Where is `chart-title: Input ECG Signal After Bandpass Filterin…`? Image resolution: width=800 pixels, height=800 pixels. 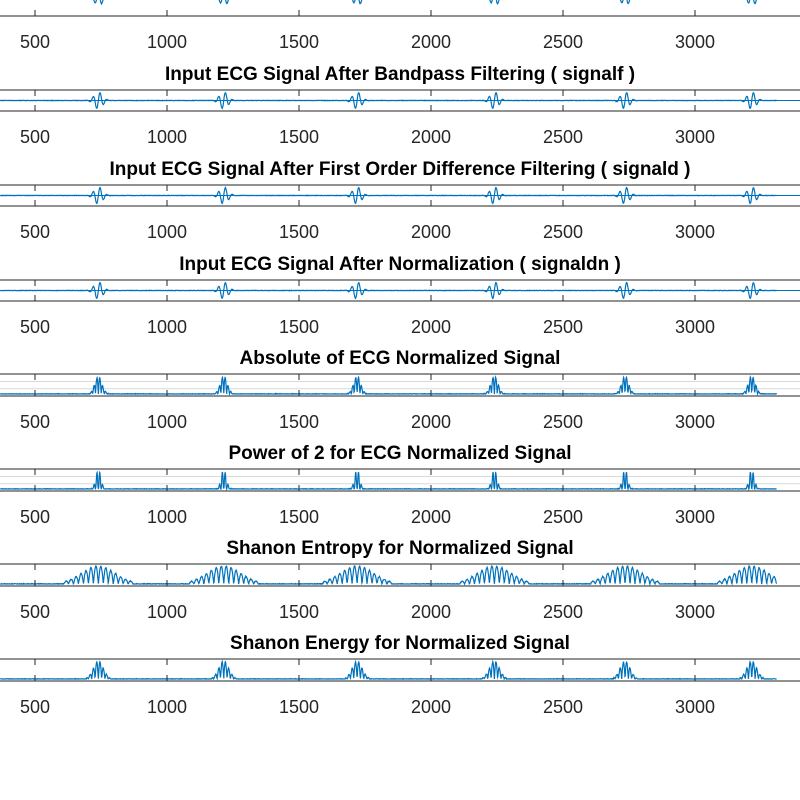
chart-title: Input ECG Signal After Bandpass Filterin… is located at coordinates (400, 74).